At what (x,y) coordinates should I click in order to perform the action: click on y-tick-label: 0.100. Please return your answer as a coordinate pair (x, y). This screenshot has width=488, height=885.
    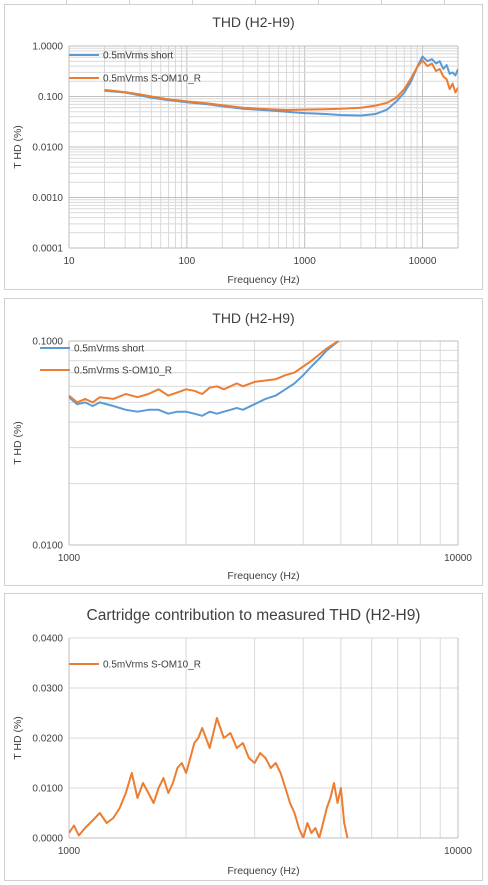
    Looking at the image, I should click on (50, 97).